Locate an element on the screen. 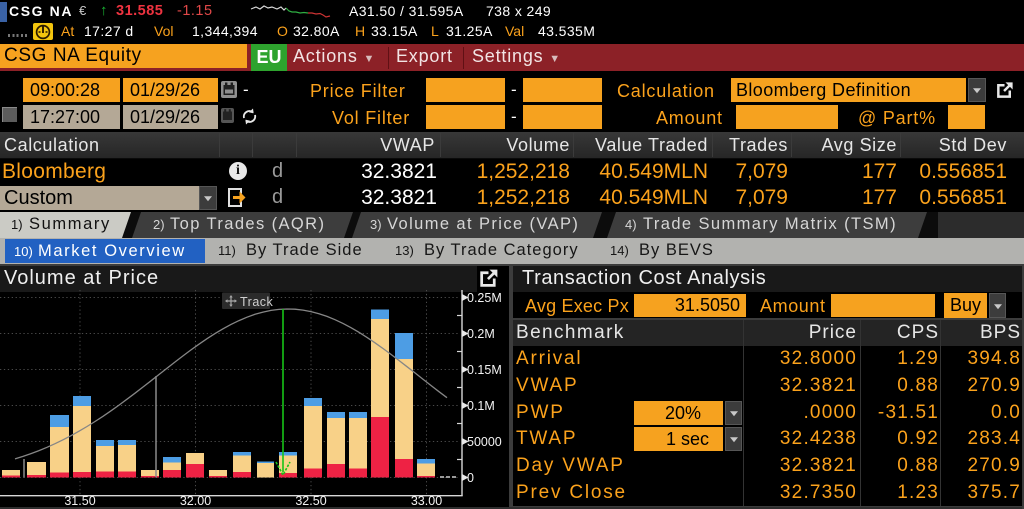  svg-text: 31.50 is located at coordinates (79, 501).